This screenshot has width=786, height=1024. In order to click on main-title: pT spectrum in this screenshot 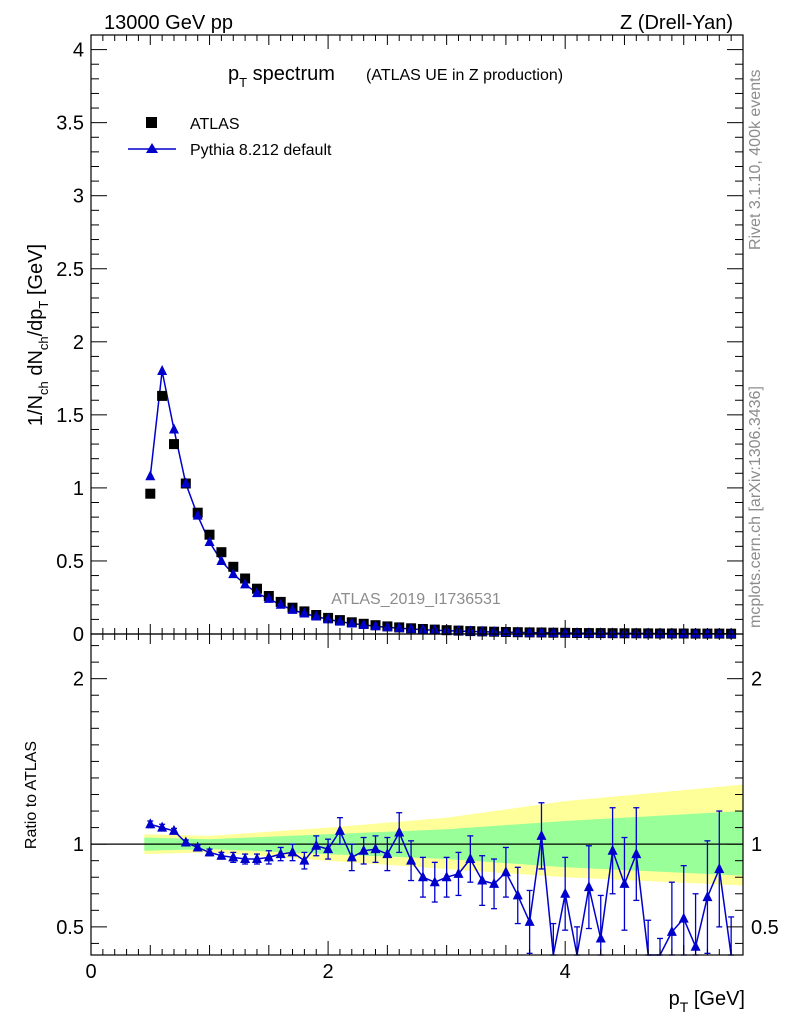, I will do `click(281, 76)`.